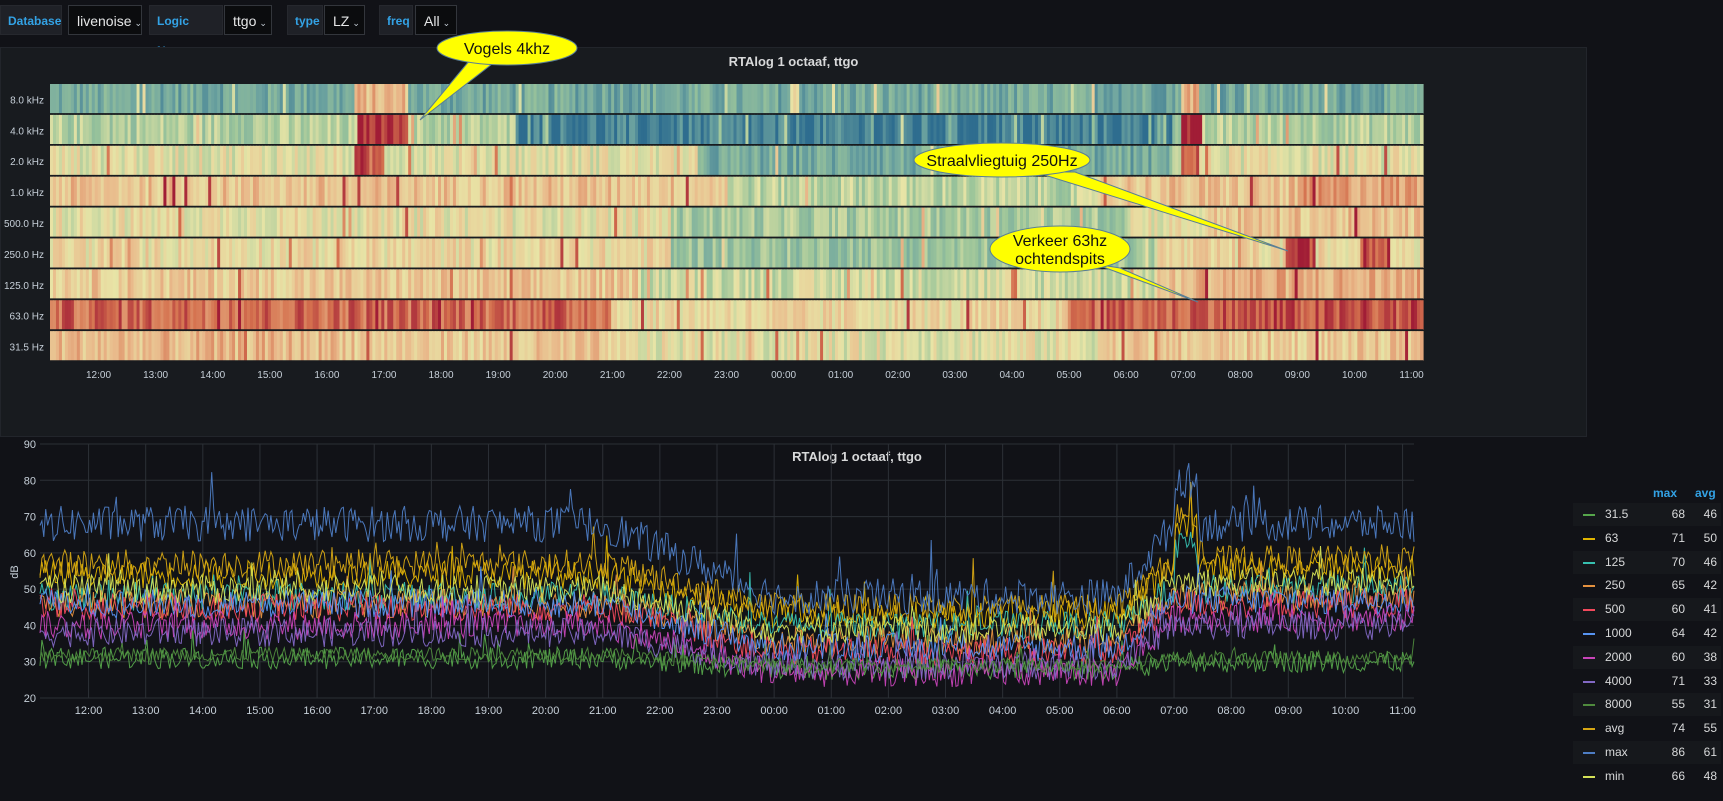  What do you see at coordinates (1647, 752) in the screenshot?
I see `legend-item-max: max 86 61` at bounding box center [1647, 752].